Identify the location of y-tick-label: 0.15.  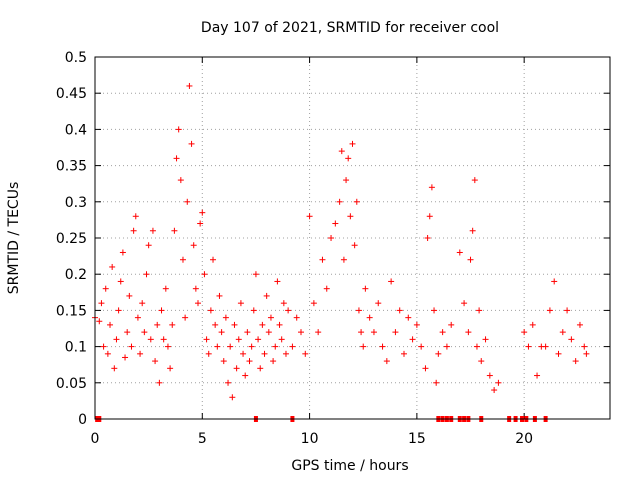
(71, 311).